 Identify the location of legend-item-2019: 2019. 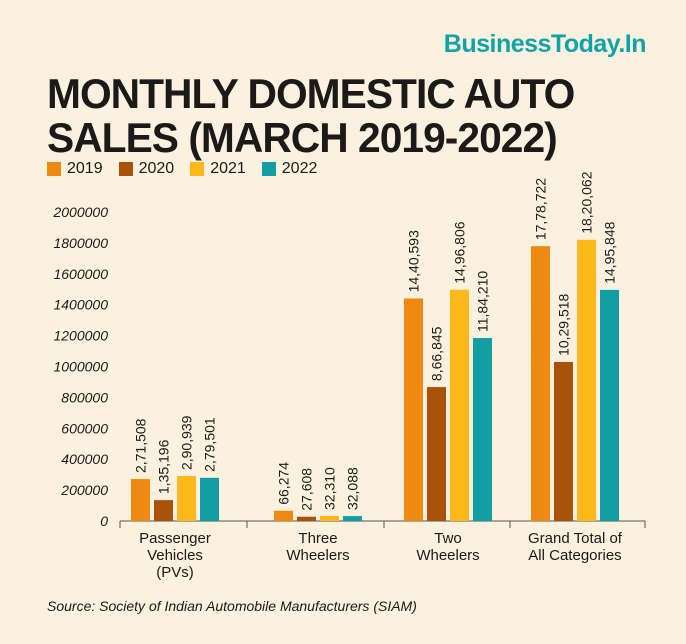
(75, 169).